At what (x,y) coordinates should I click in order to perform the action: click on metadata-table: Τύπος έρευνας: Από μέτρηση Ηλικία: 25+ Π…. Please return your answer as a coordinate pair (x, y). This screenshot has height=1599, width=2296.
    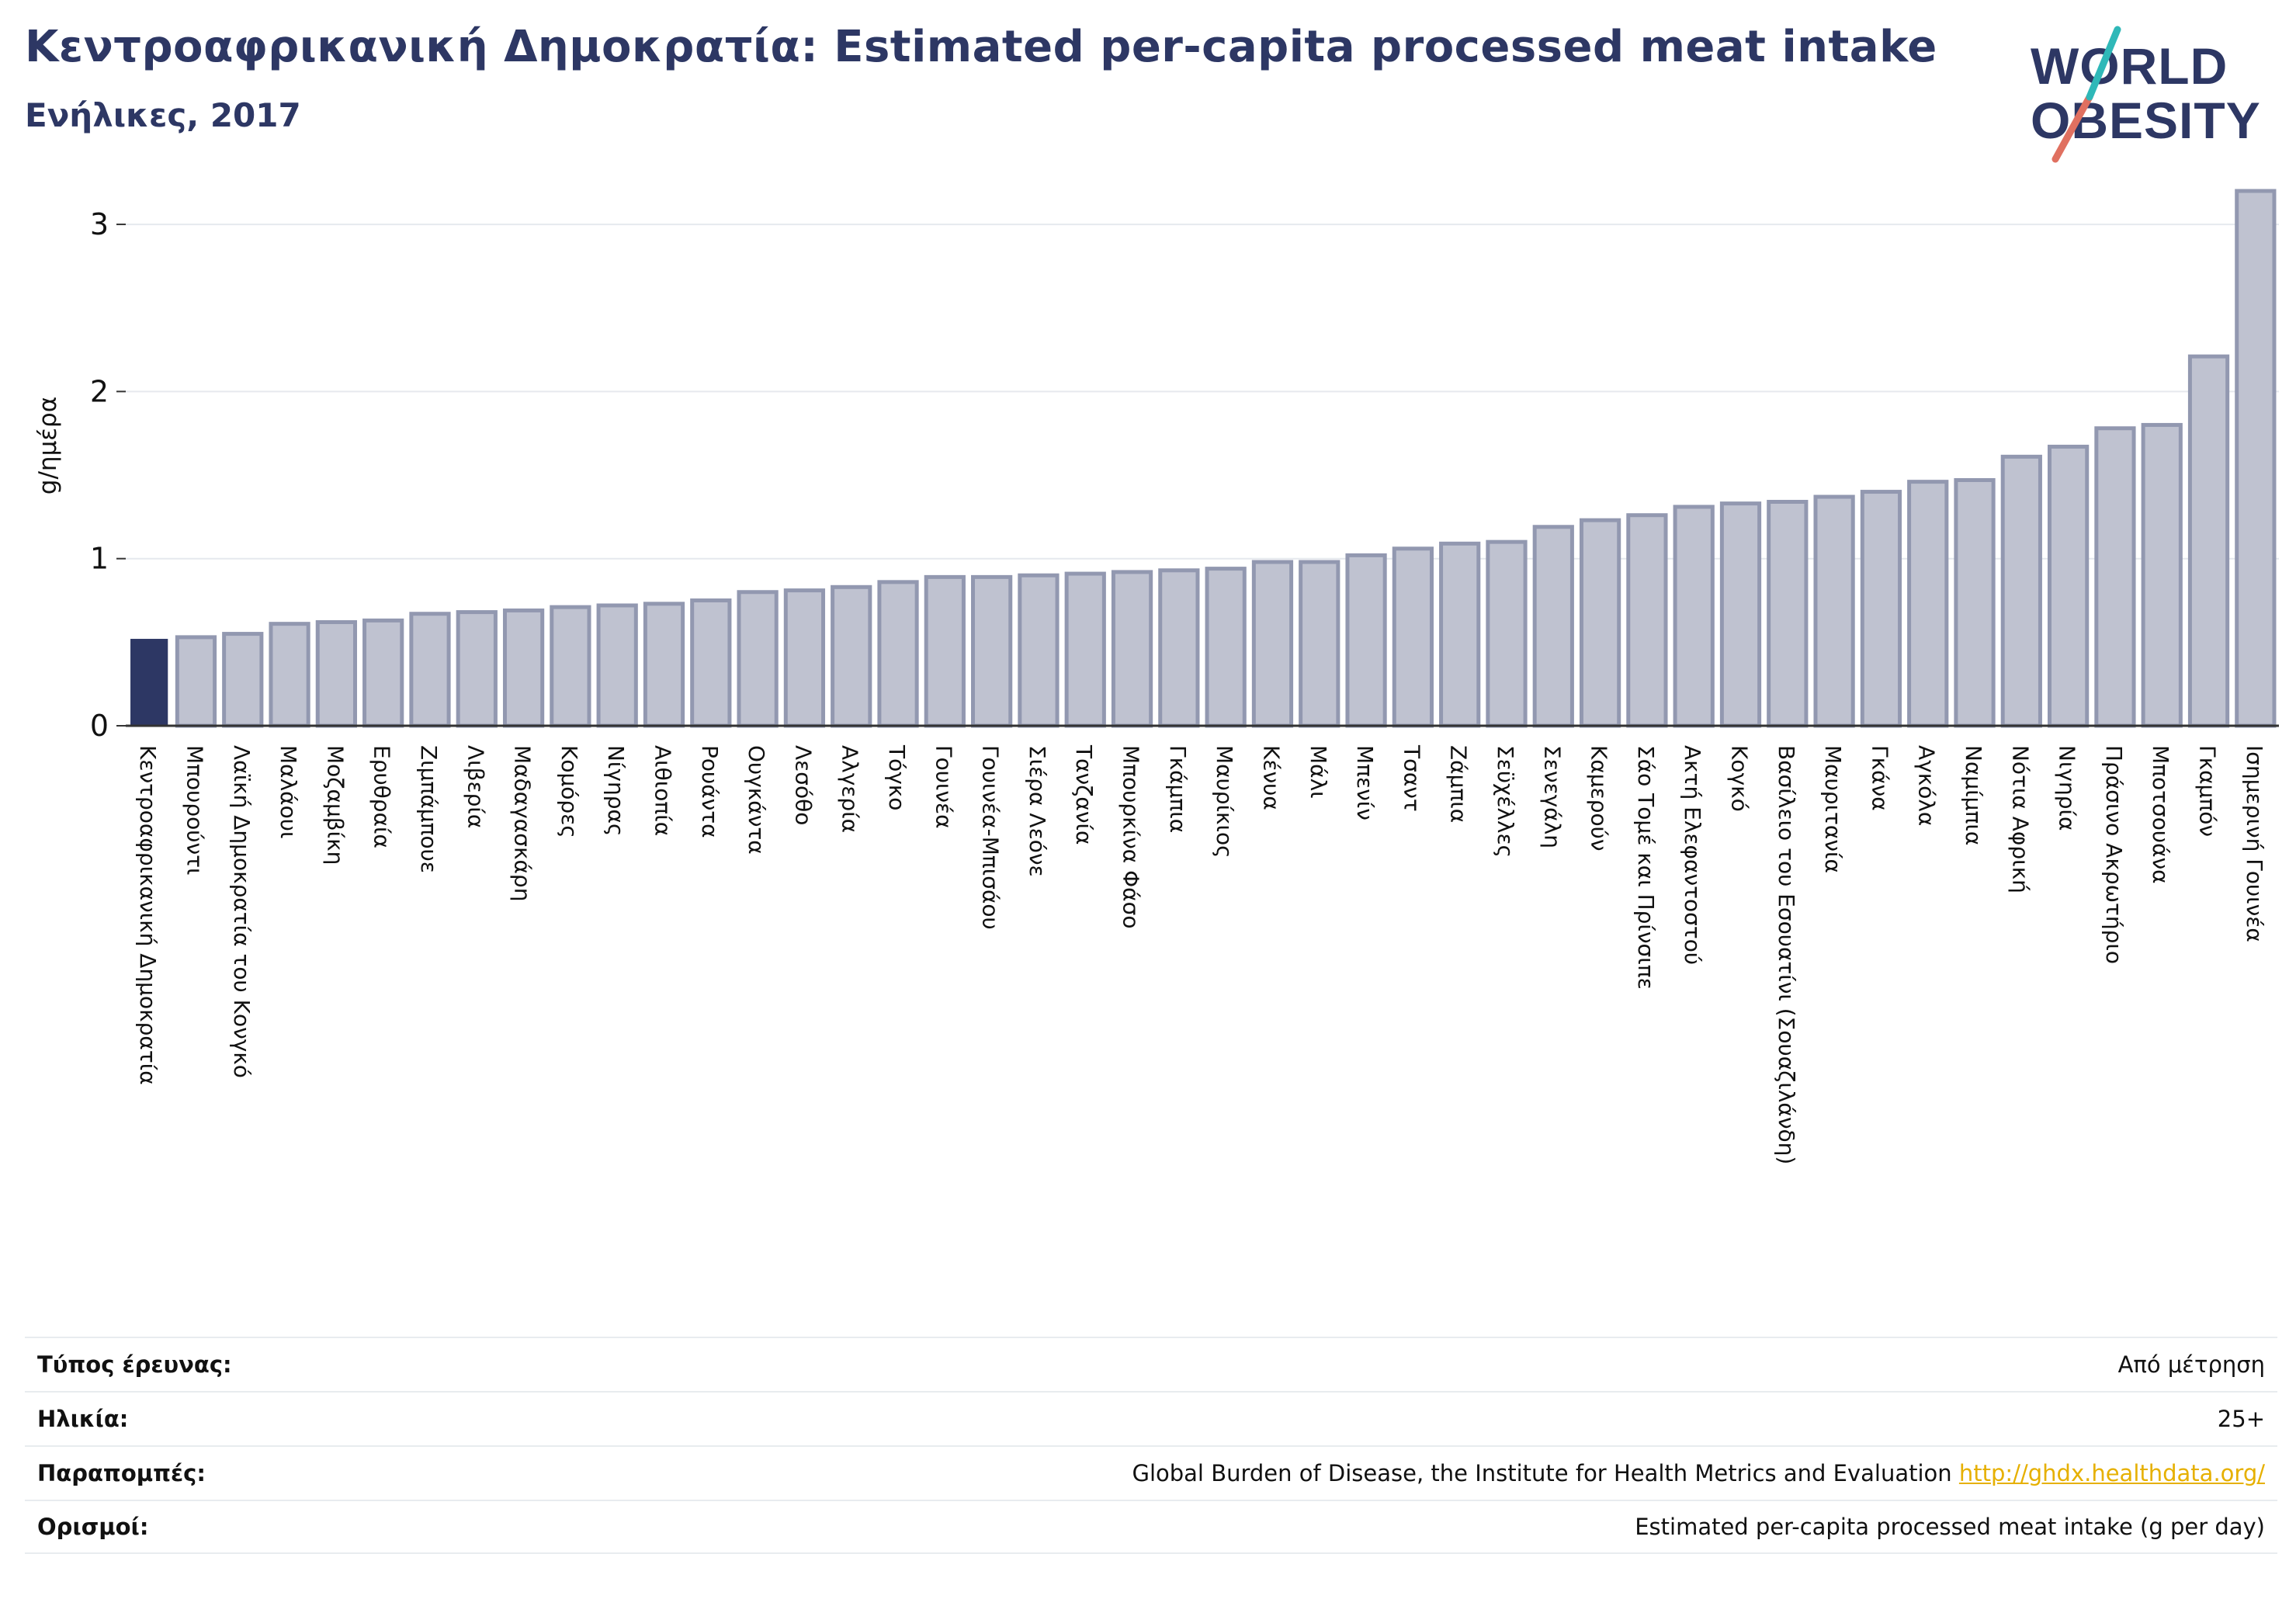
    Looking at the image, I should click on (1151, 1445).